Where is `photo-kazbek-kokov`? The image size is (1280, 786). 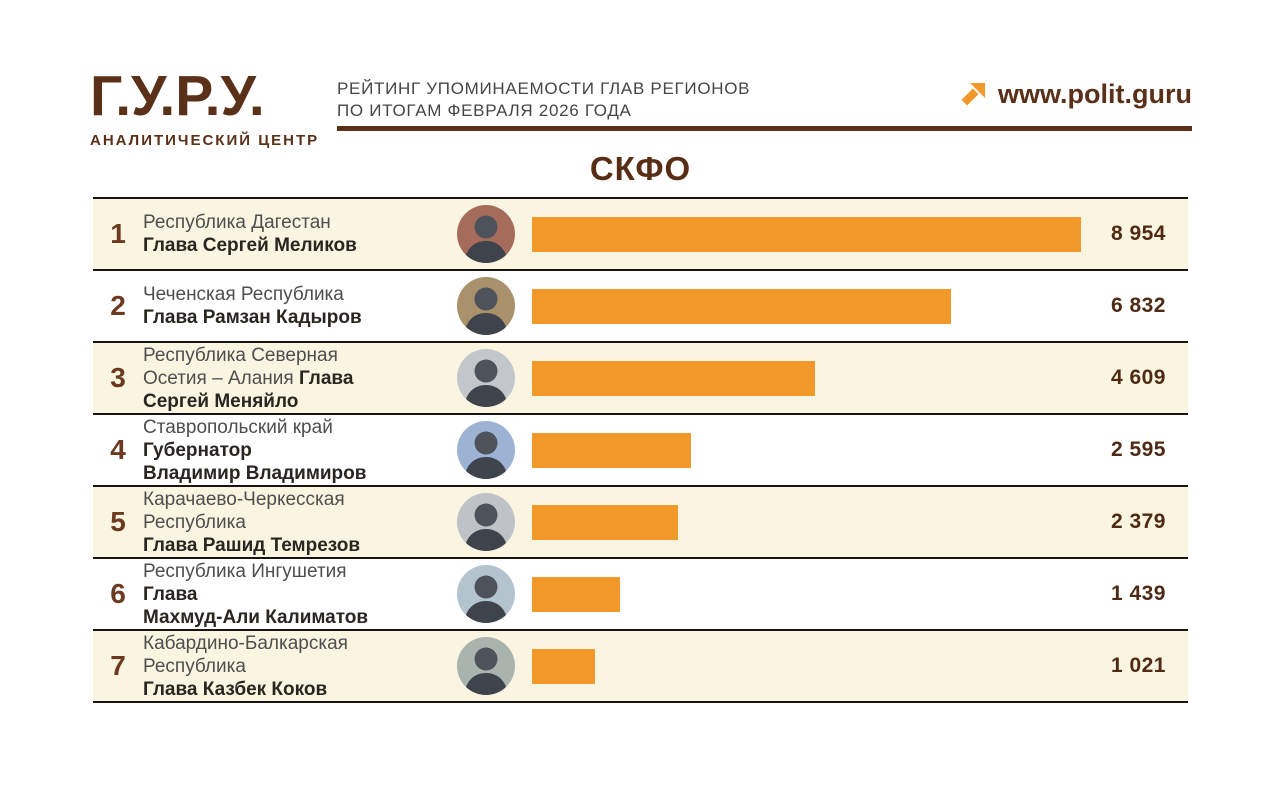
photo-kazbek-kokov is located at coordinates (486, 666).